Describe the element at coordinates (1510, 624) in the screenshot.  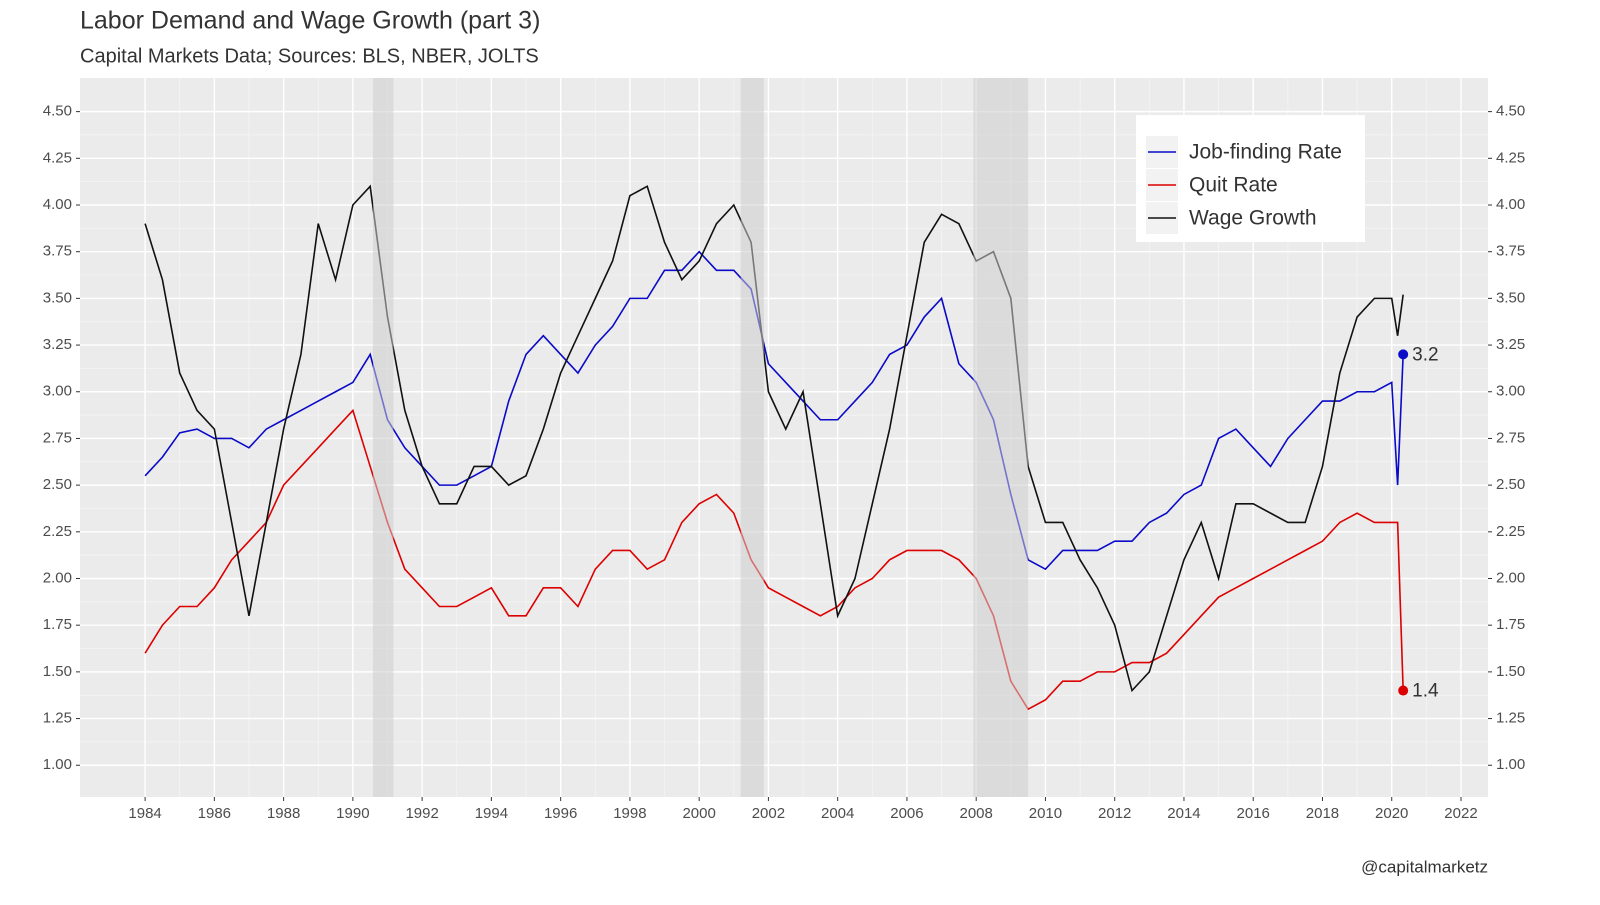
I see `y2-tick-label: 1.75` at that location.